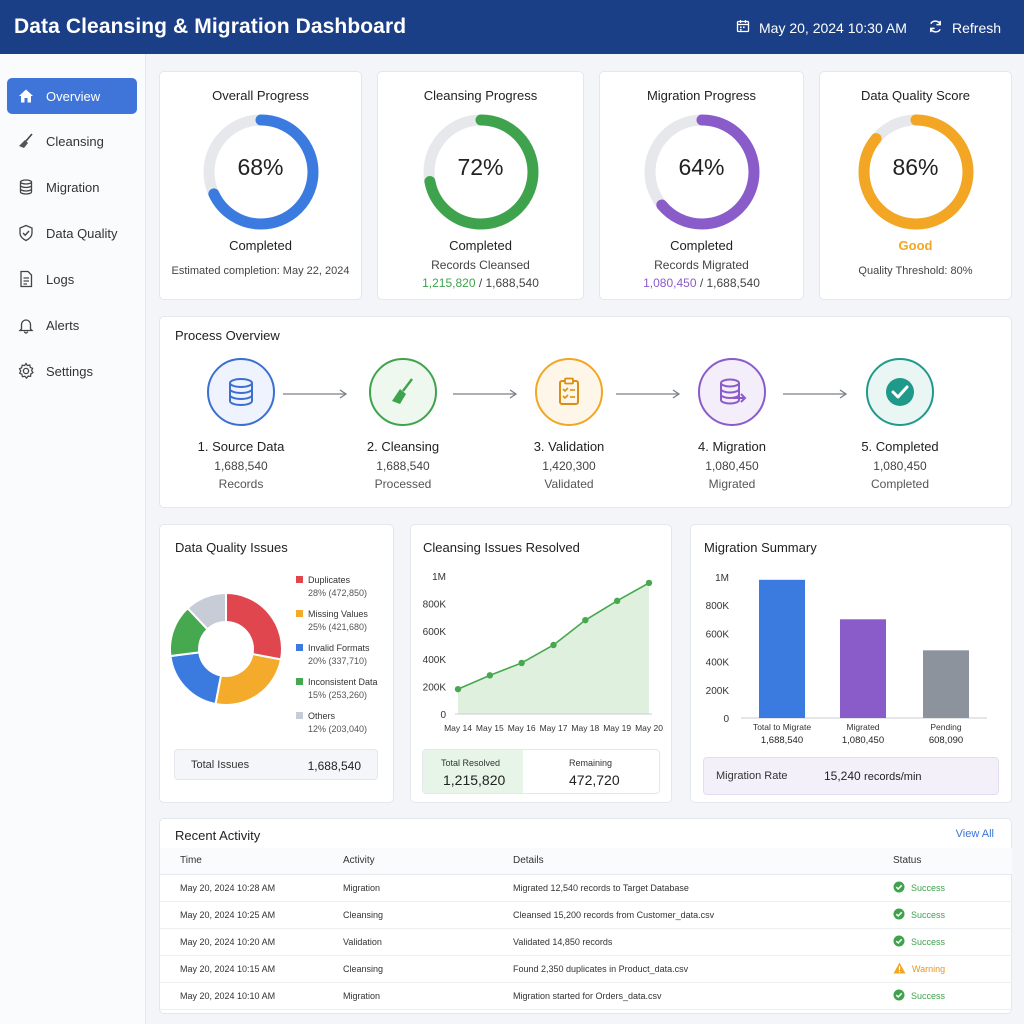 This screenshot has height=1024, width=1024. Describe the element at coordinates (196, 678) in the screenshot. I see `pie-slice-invalid-formats` at that location.